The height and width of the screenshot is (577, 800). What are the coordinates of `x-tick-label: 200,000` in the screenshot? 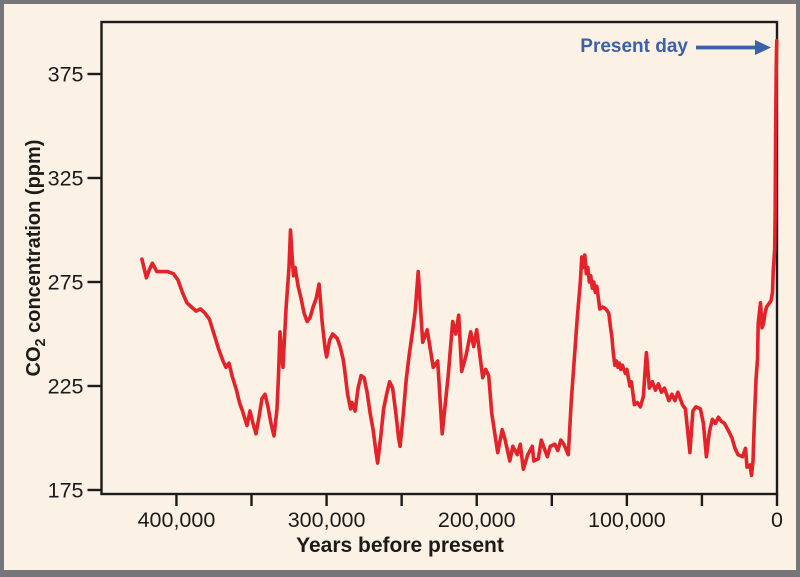 It's located at (477, 520).